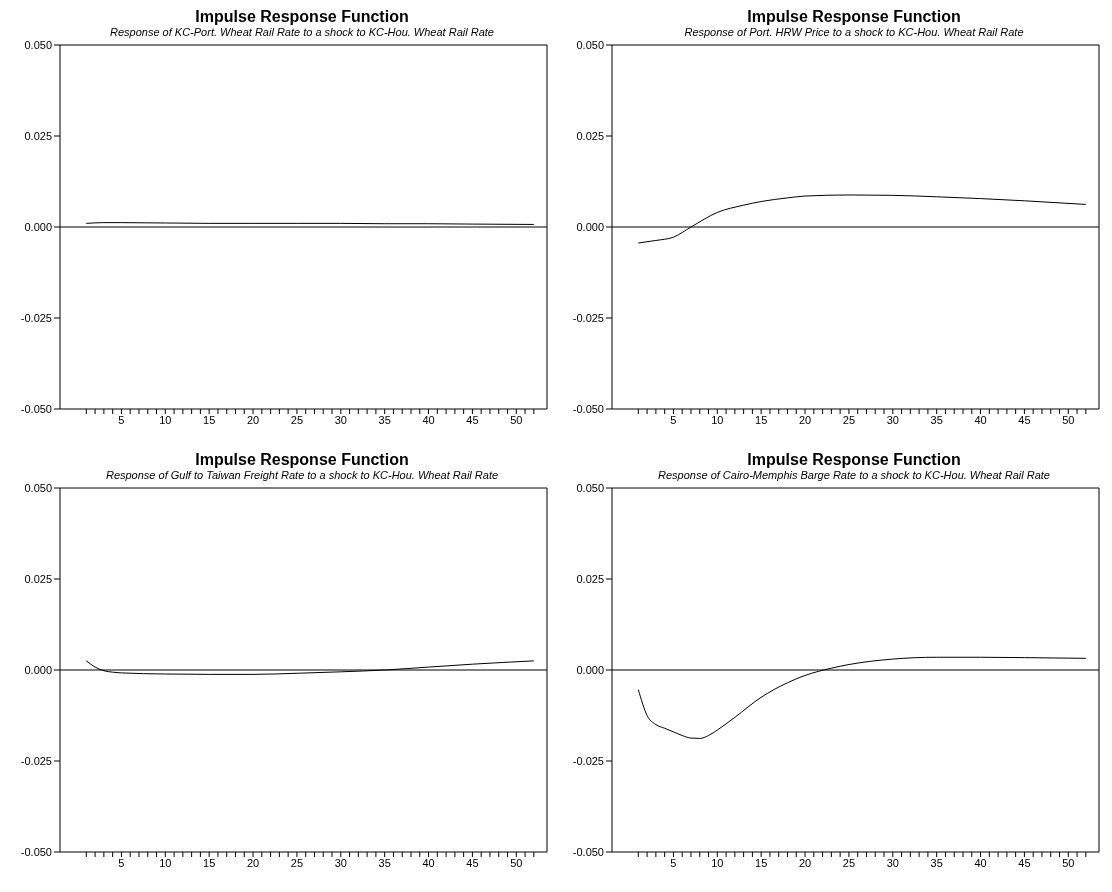  I want to click on chart-subtitle: Response of Cairo-Memphis Barge Rate to a shock to KC-Hou. Wheat Rail Rate, so click(854, 475).